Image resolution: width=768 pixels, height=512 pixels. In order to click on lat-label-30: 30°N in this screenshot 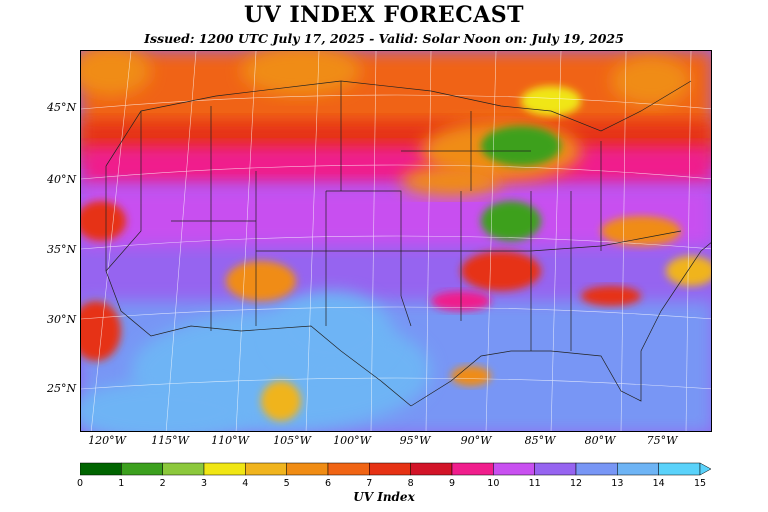, I will do `click(62, 319)`.